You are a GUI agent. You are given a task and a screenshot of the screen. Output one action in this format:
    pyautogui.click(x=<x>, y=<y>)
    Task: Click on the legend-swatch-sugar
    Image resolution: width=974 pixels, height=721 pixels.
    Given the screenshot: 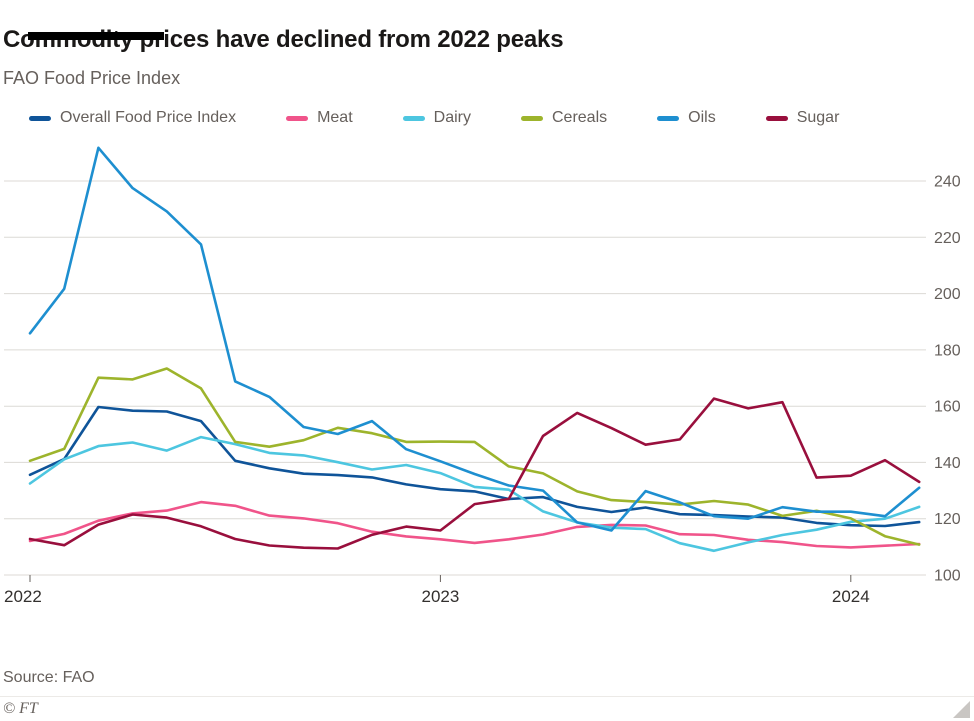 What is the action you would take?
    pyautogui.click(x=776, y=118)
    